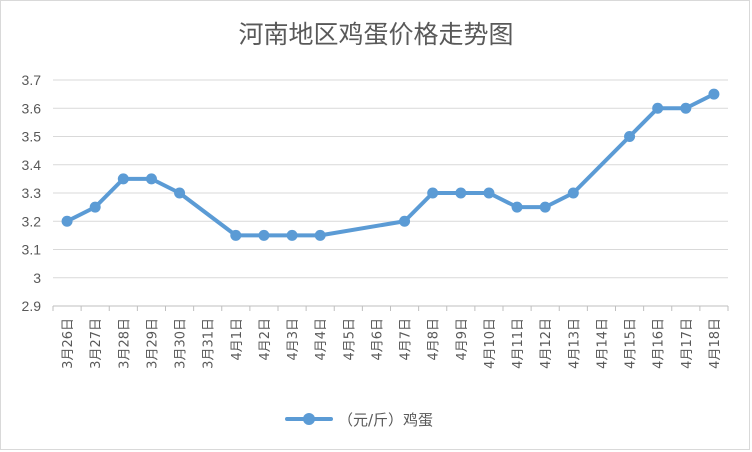  What do you see at coordinates (32, 221) in the screenshot?
I see `y-tick-label: 3.2` at bounding box center [32, 221].